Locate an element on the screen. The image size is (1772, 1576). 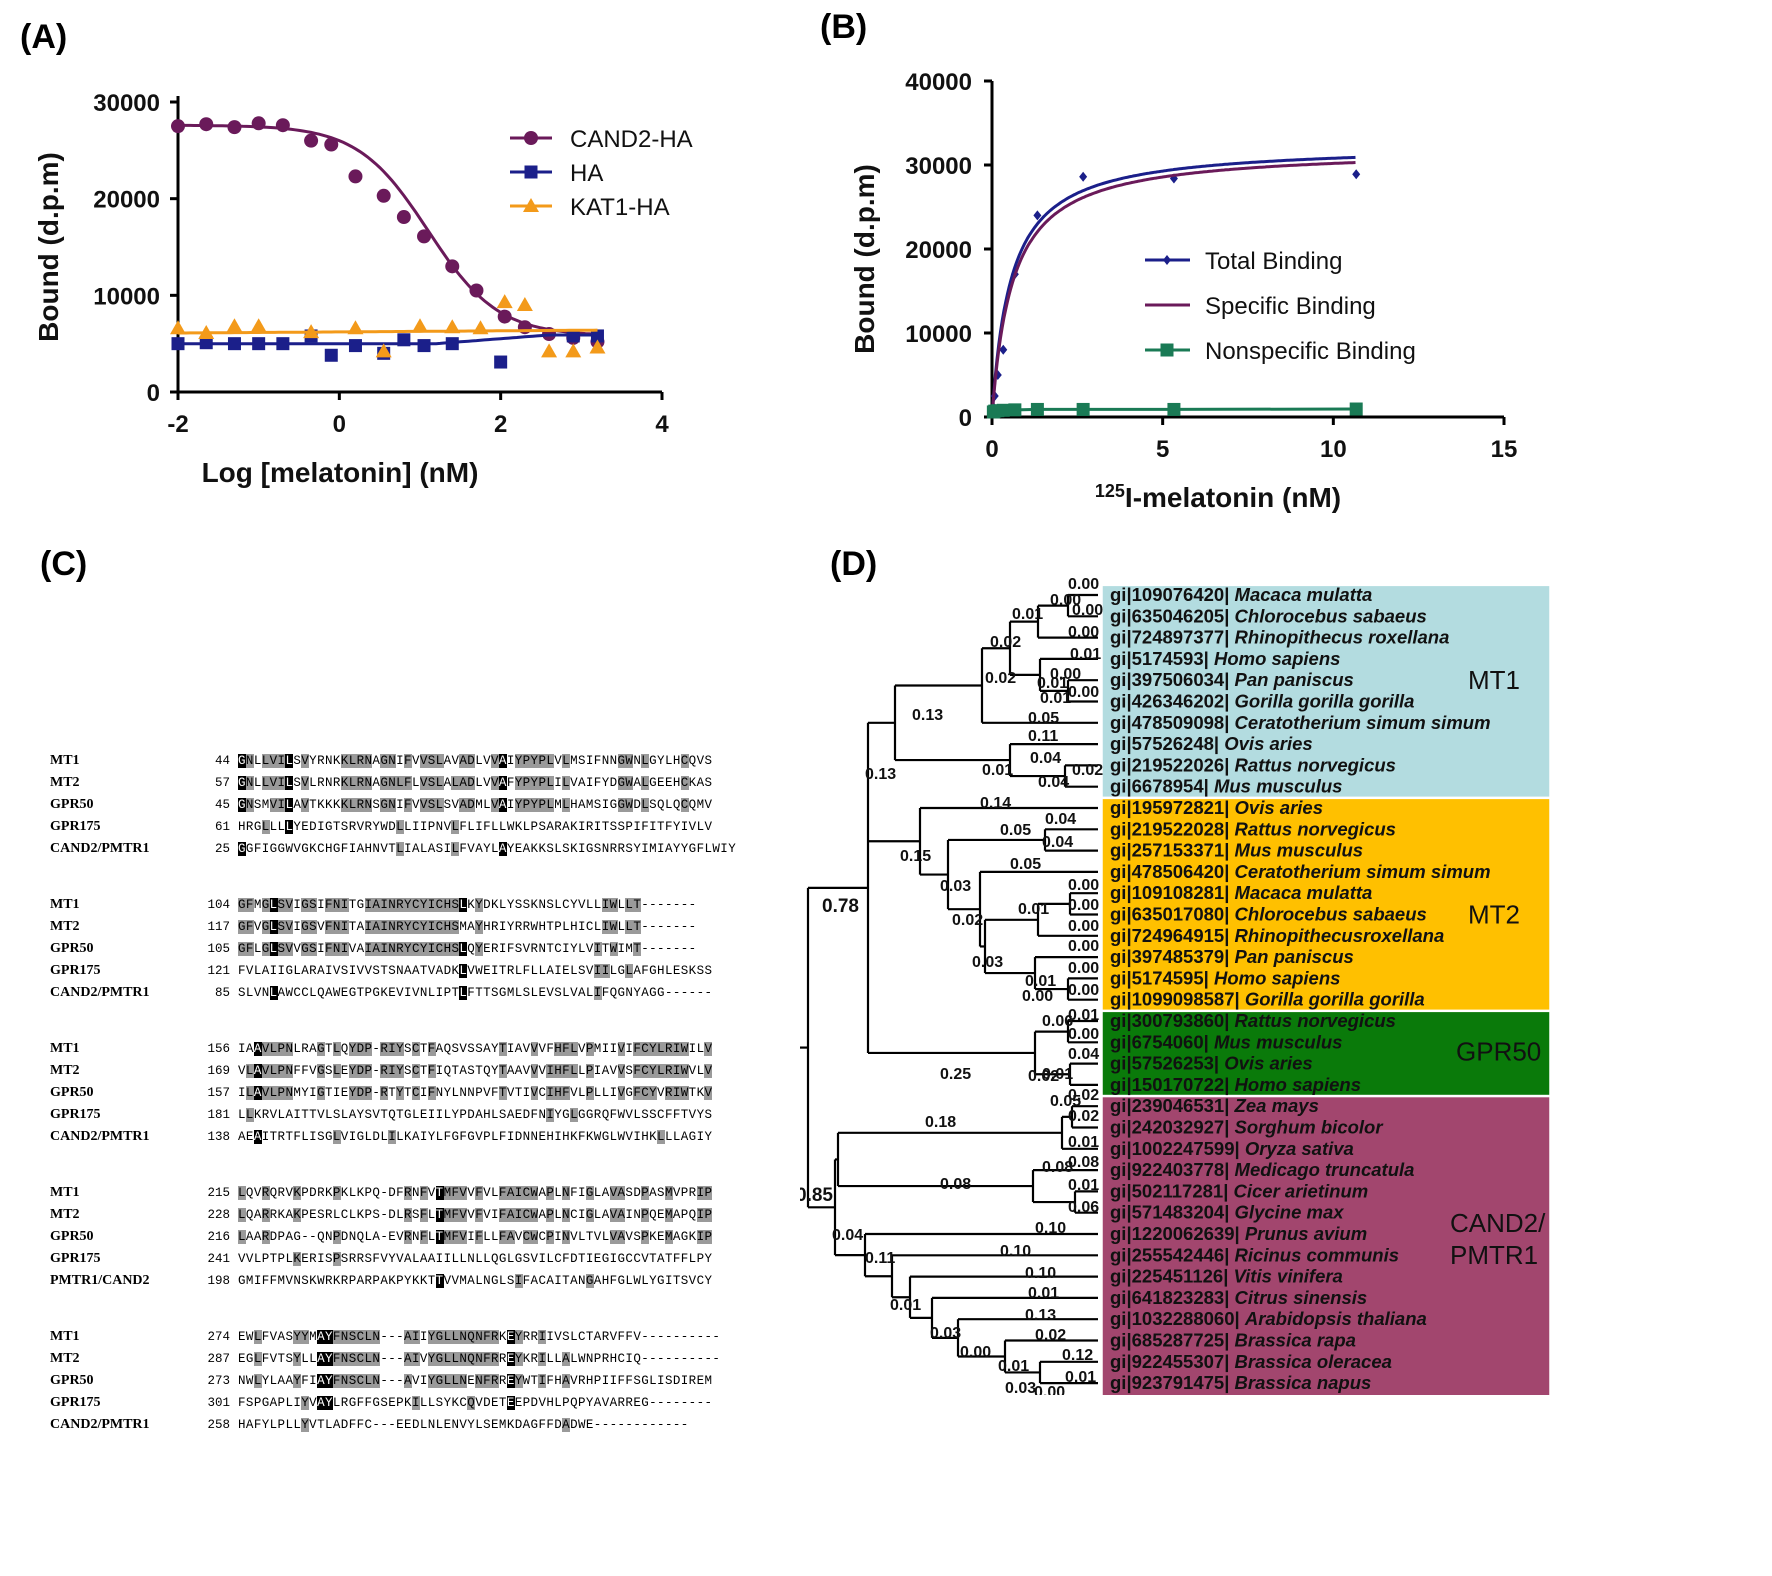
leaf-label: gi|571483204| Glycine max is located at coordinates (1227, 1212).